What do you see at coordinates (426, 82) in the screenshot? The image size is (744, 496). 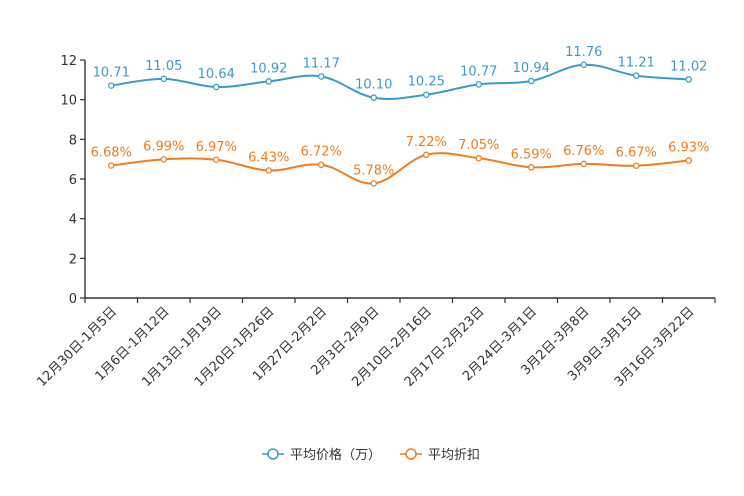 I see `data-label: 10.25` at bounding box center [426, 82].